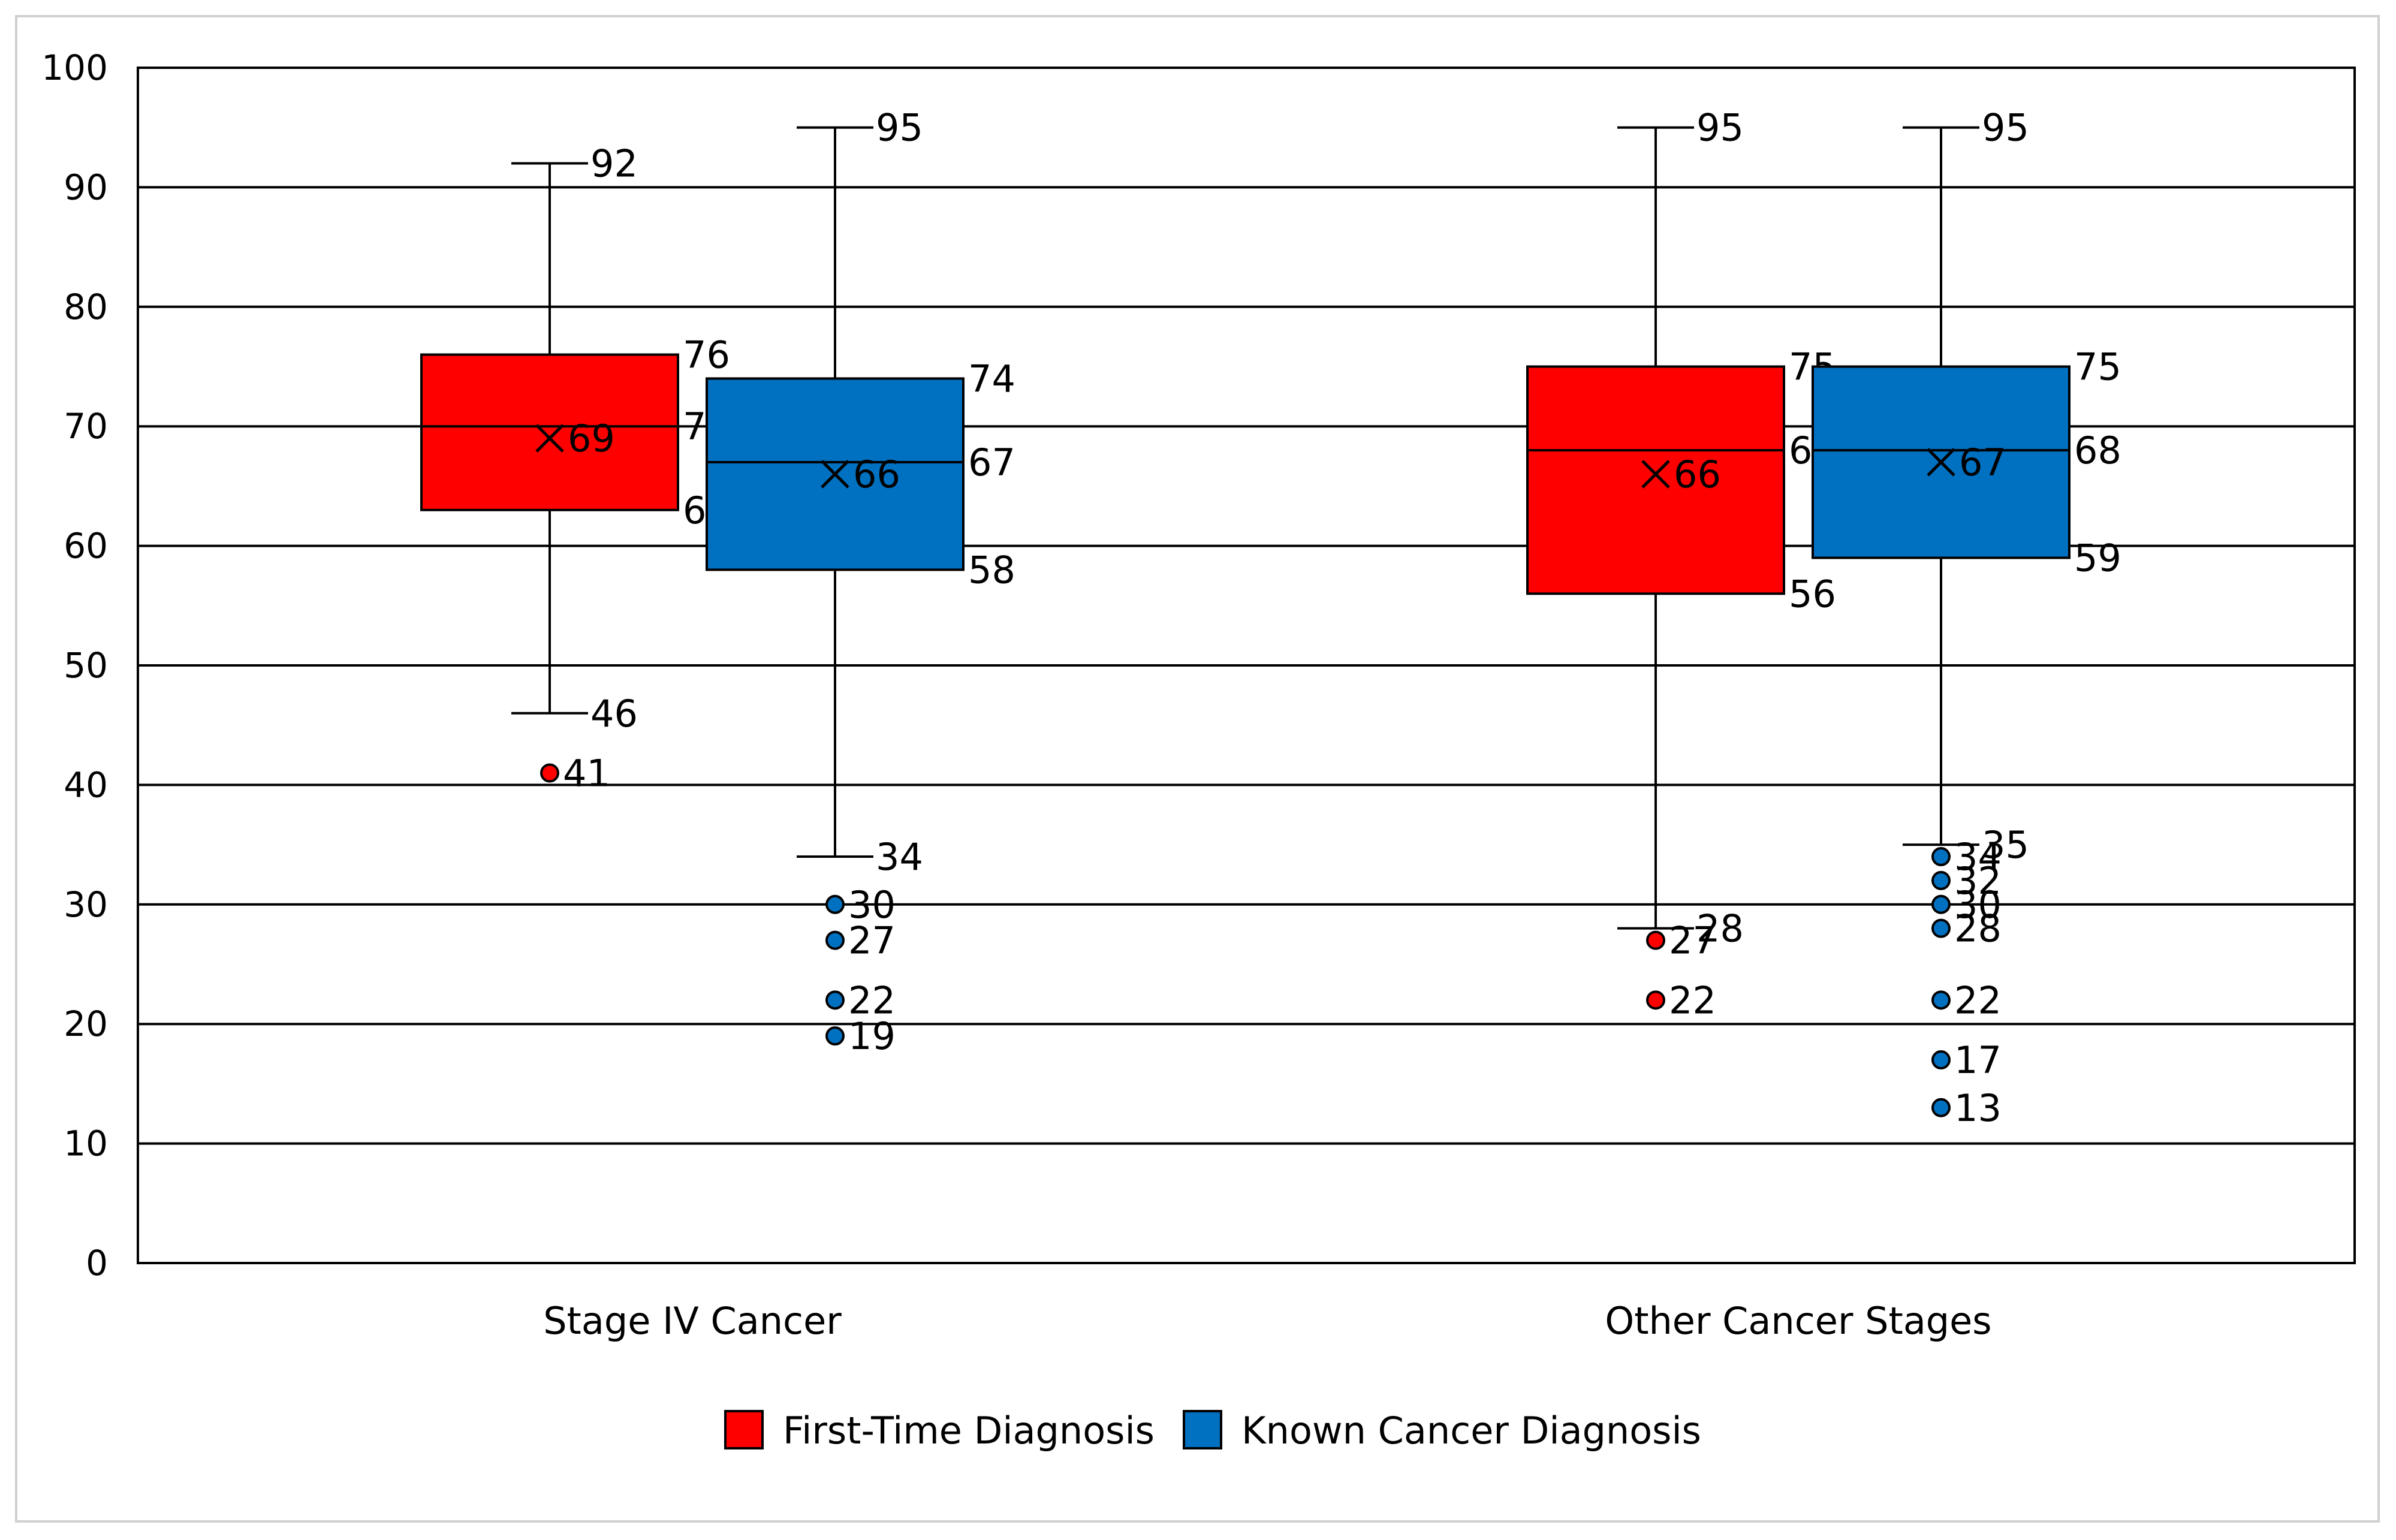 The image size is (2396, 1540). What do you see at coordinates (86, 546) in the screenshot?
I see `y-tick-label: 60` at bounding box center [86, 546].